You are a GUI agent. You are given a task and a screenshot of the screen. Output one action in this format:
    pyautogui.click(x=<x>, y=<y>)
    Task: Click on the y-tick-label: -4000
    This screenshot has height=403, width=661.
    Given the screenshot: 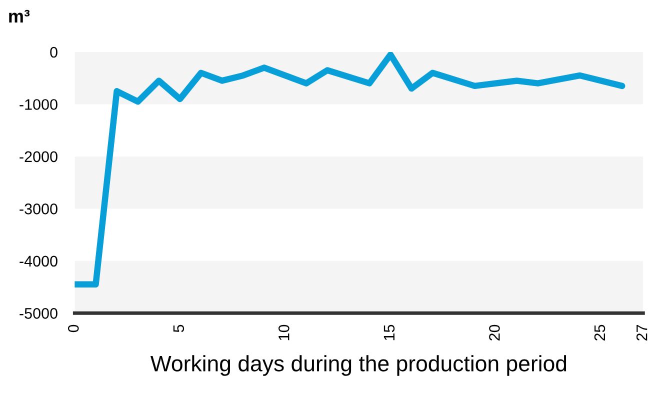 What is the action you would take?
    pyautogui.click(x=39, y=261)
    